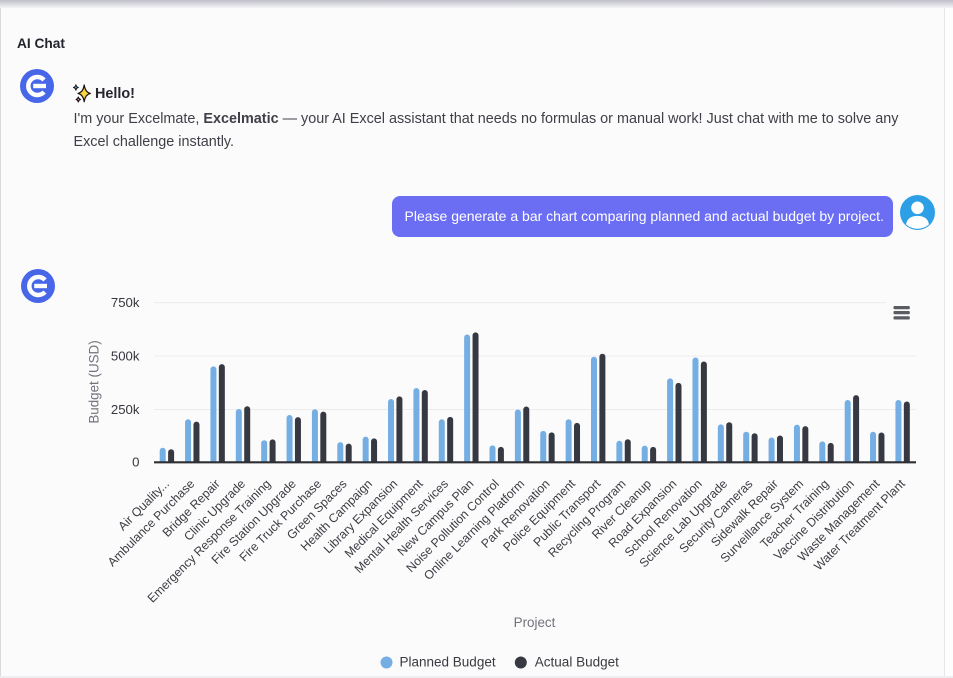 This screenshot has height=678, width=953. I want to click on svg-text: Budget (USD), so click(94, 381).